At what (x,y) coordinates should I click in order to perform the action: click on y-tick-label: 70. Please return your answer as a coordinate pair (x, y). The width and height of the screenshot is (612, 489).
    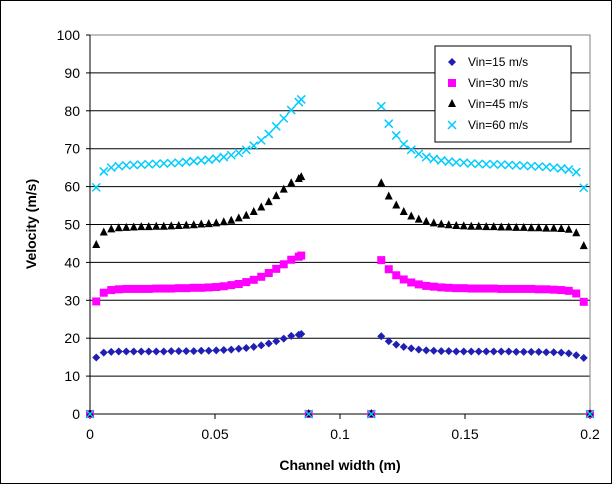
    Looking at the image, I should click on (72, 149).